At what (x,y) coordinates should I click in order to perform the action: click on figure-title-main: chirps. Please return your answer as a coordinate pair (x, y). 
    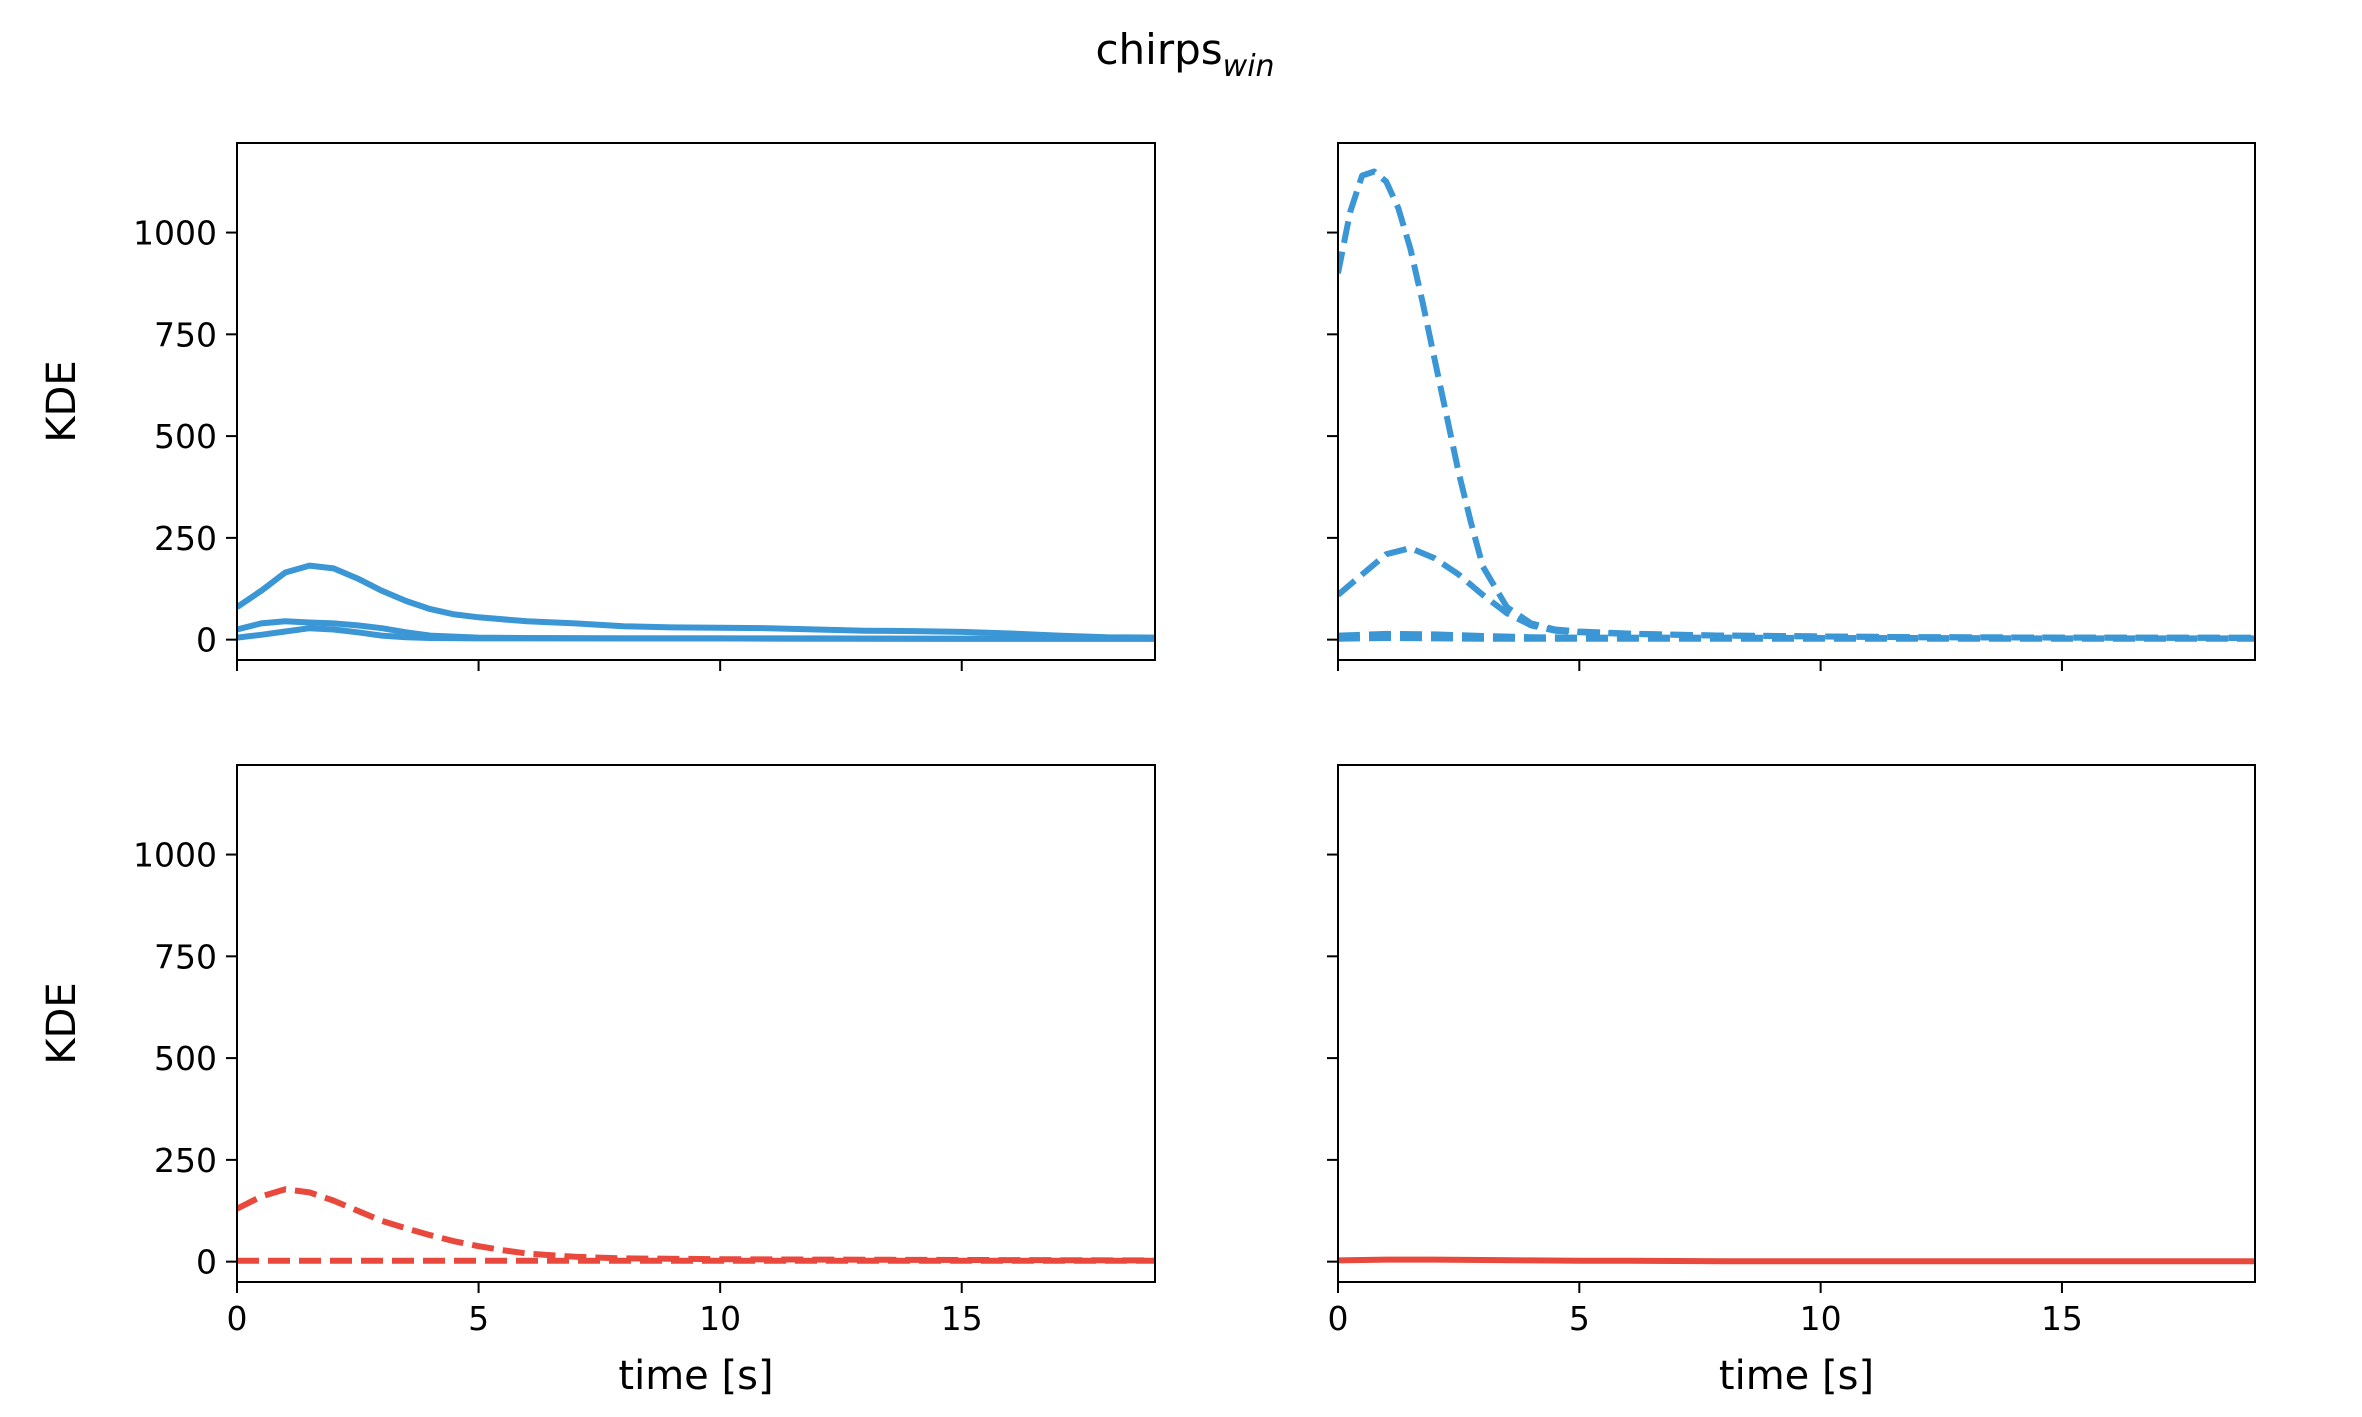
    Looking at the image, I should click on (1158, 49).